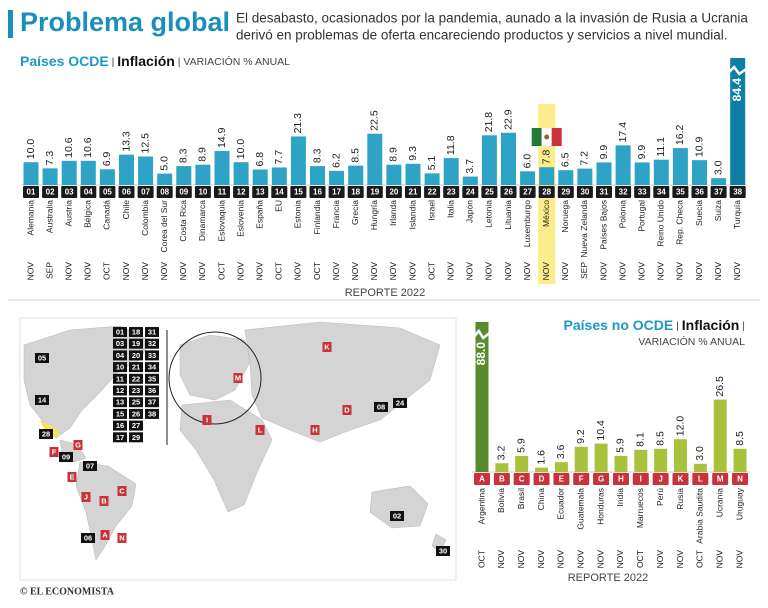  What do you see at coordinates (10, 24) in the screenshot?
I see `title-accent` at bounding box center [10, 24].